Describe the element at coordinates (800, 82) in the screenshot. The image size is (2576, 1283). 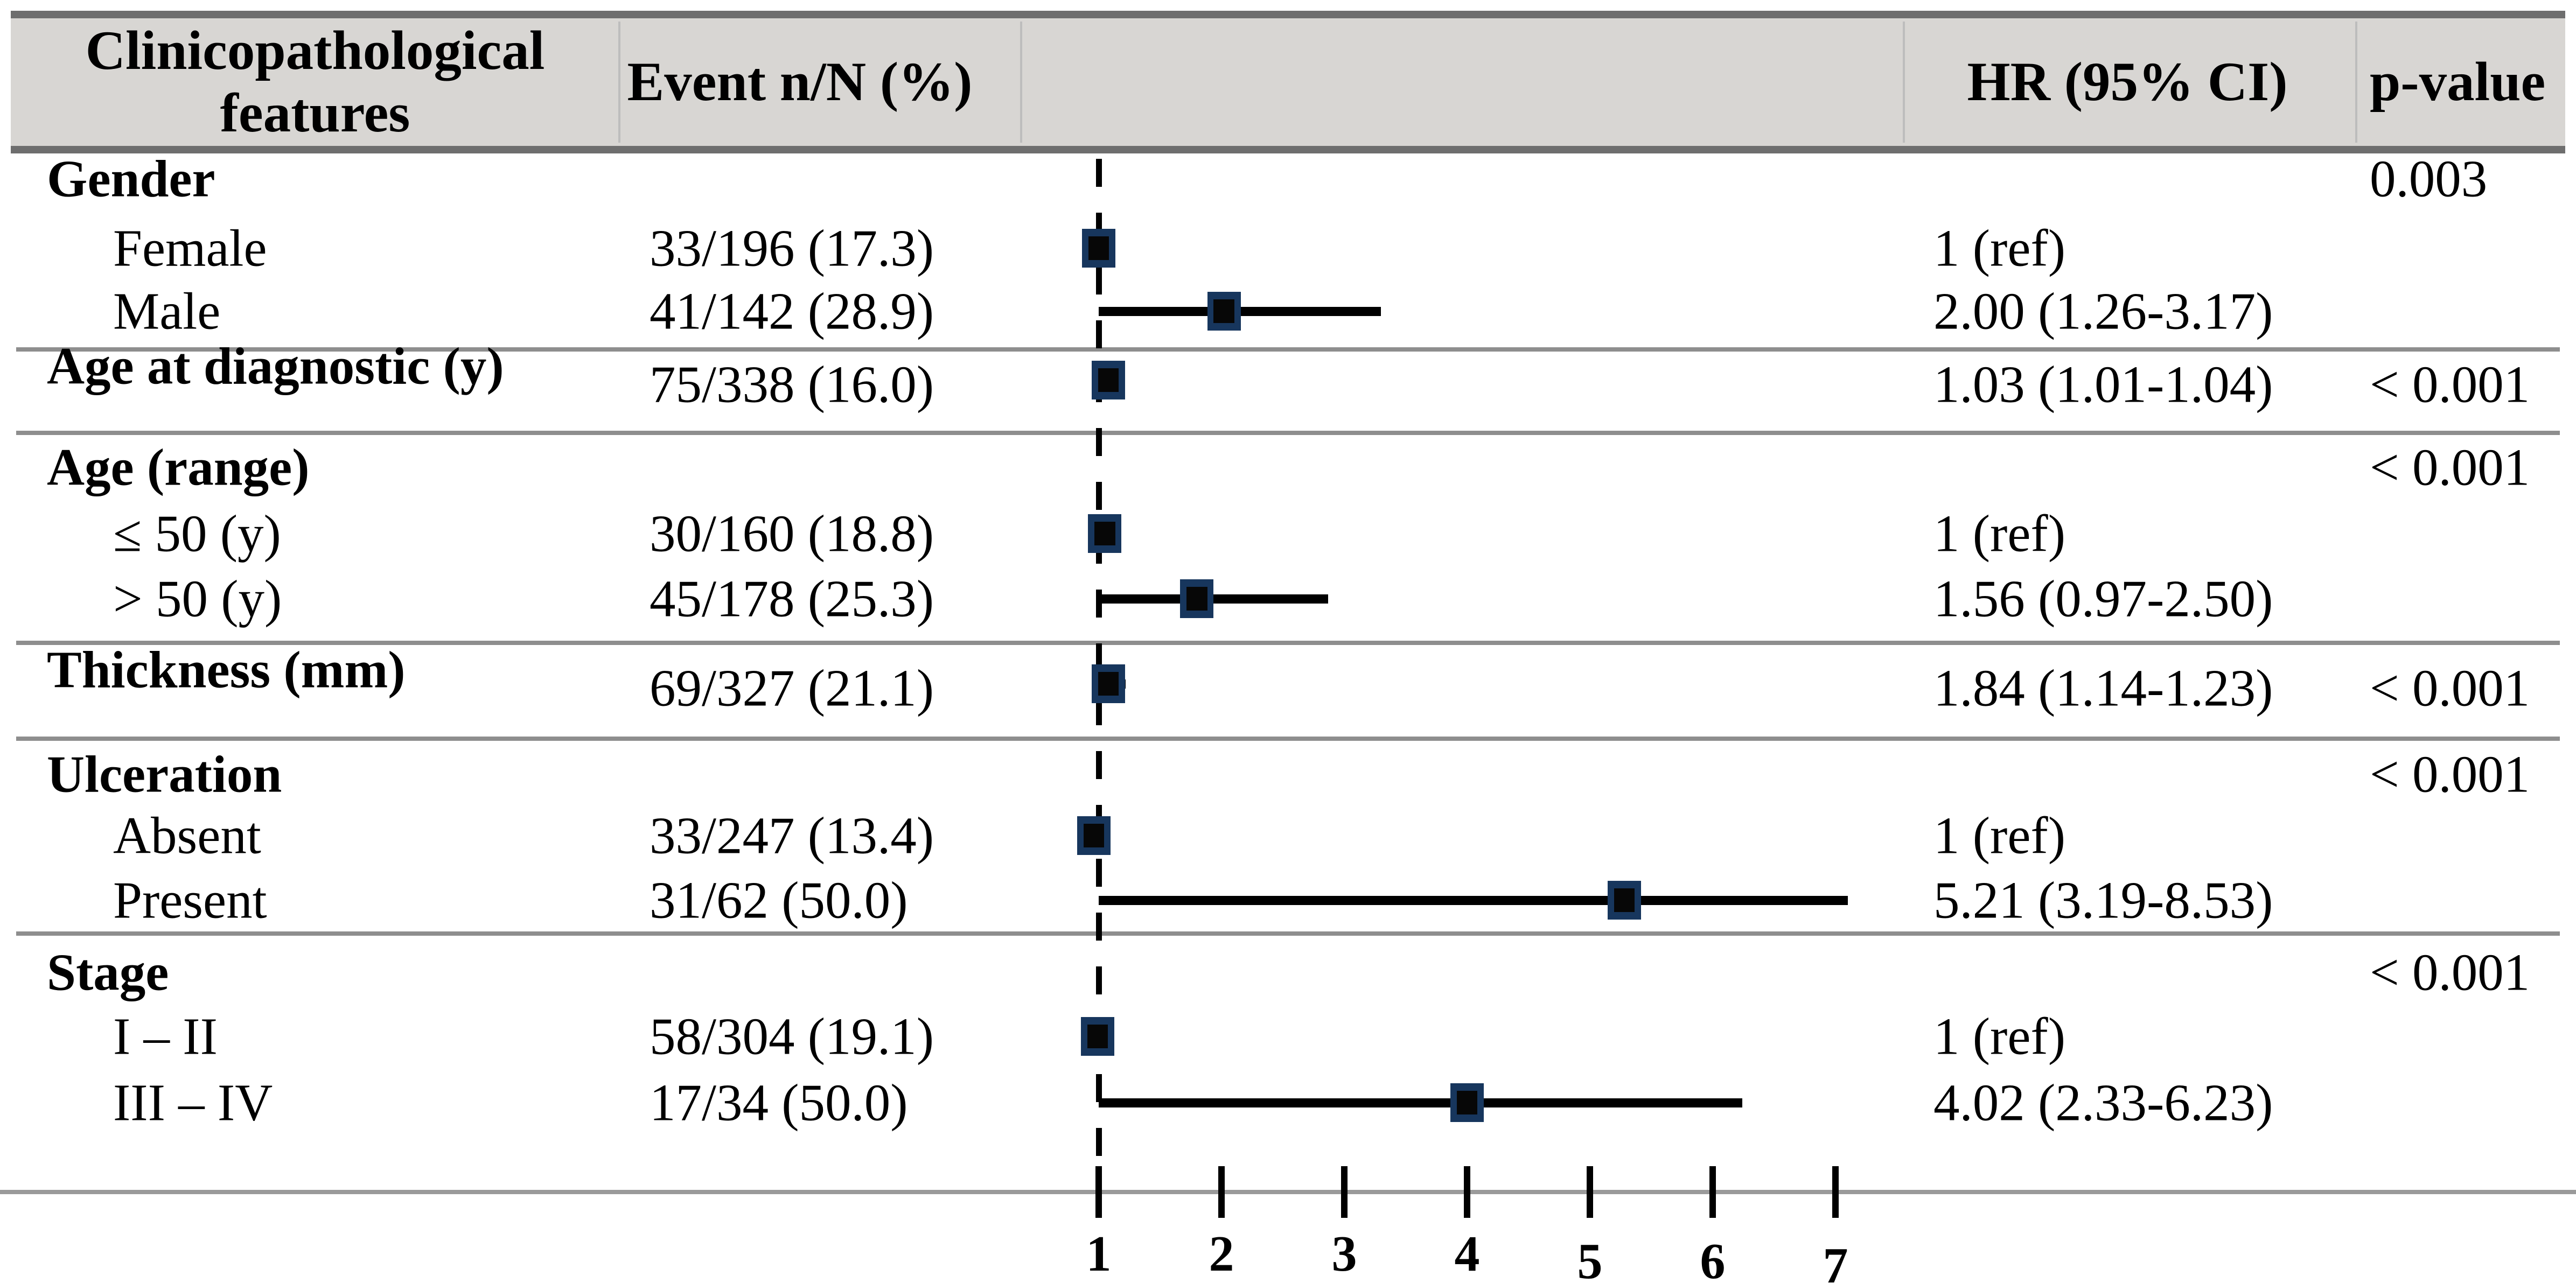
I see `column-header-event: Event n/N (%)` at that location.